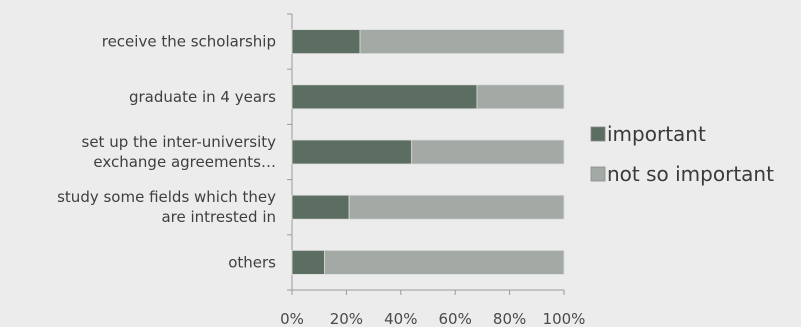  Describe the element at coordinates (179, 142) in the screenshot. I see `category-label: set up the inter-university` at that location.